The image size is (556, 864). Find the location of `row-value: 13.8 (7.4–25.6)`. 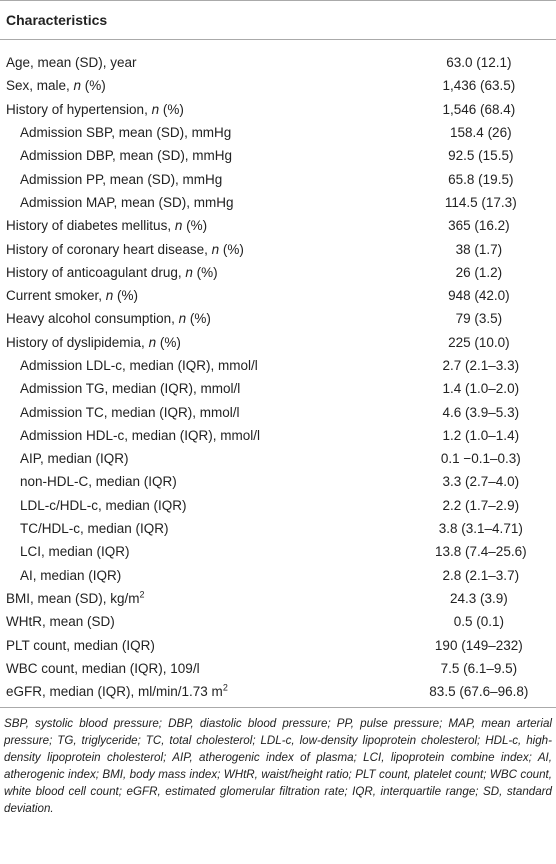

row-value: 13.8 (7.4–25.6) is located at coordinates (481, 552).